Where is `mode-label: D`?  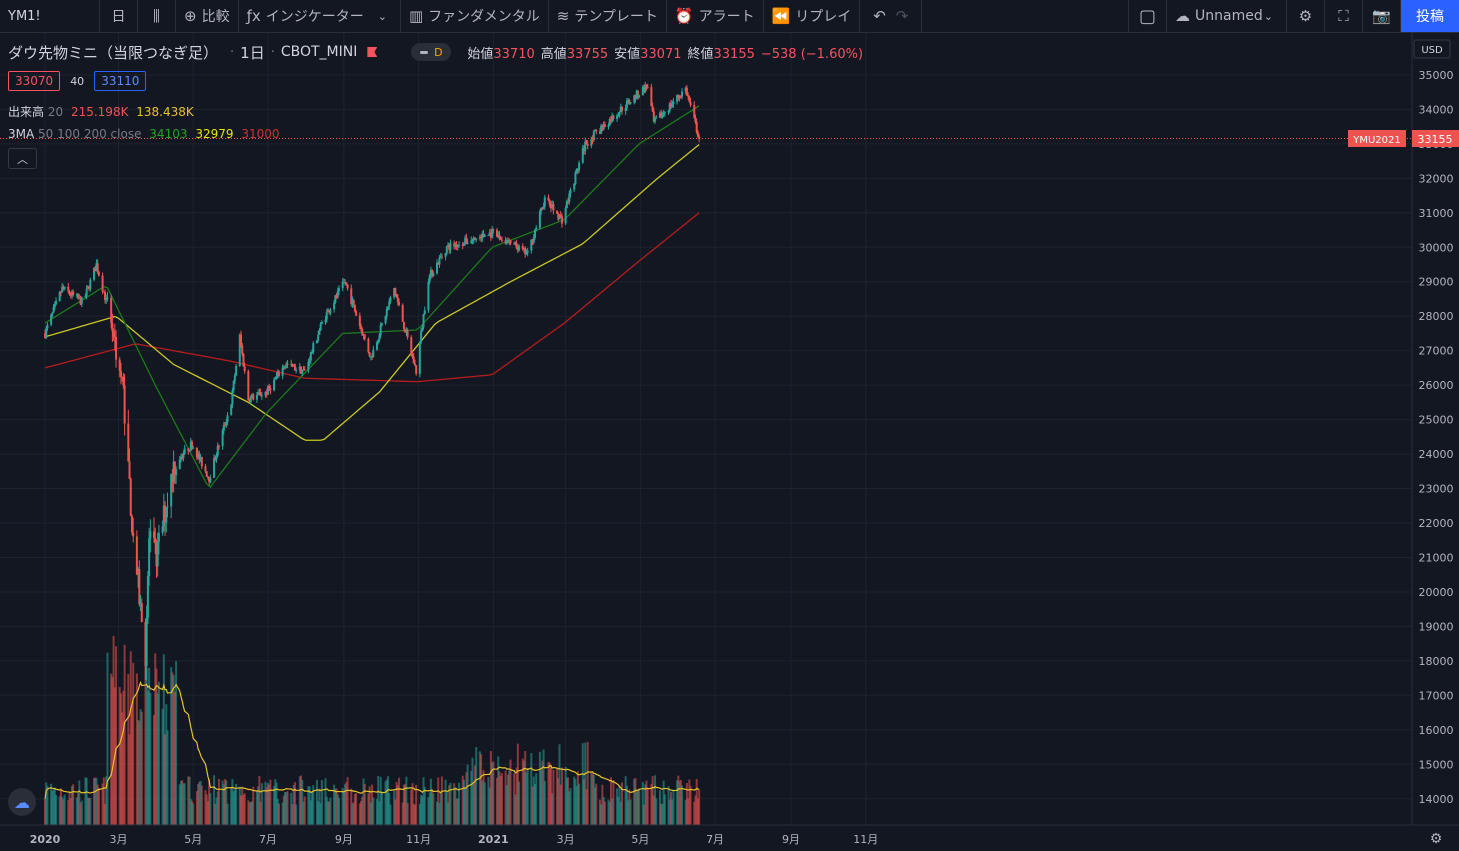
mode-label: D is located at coordinates (438, 52).